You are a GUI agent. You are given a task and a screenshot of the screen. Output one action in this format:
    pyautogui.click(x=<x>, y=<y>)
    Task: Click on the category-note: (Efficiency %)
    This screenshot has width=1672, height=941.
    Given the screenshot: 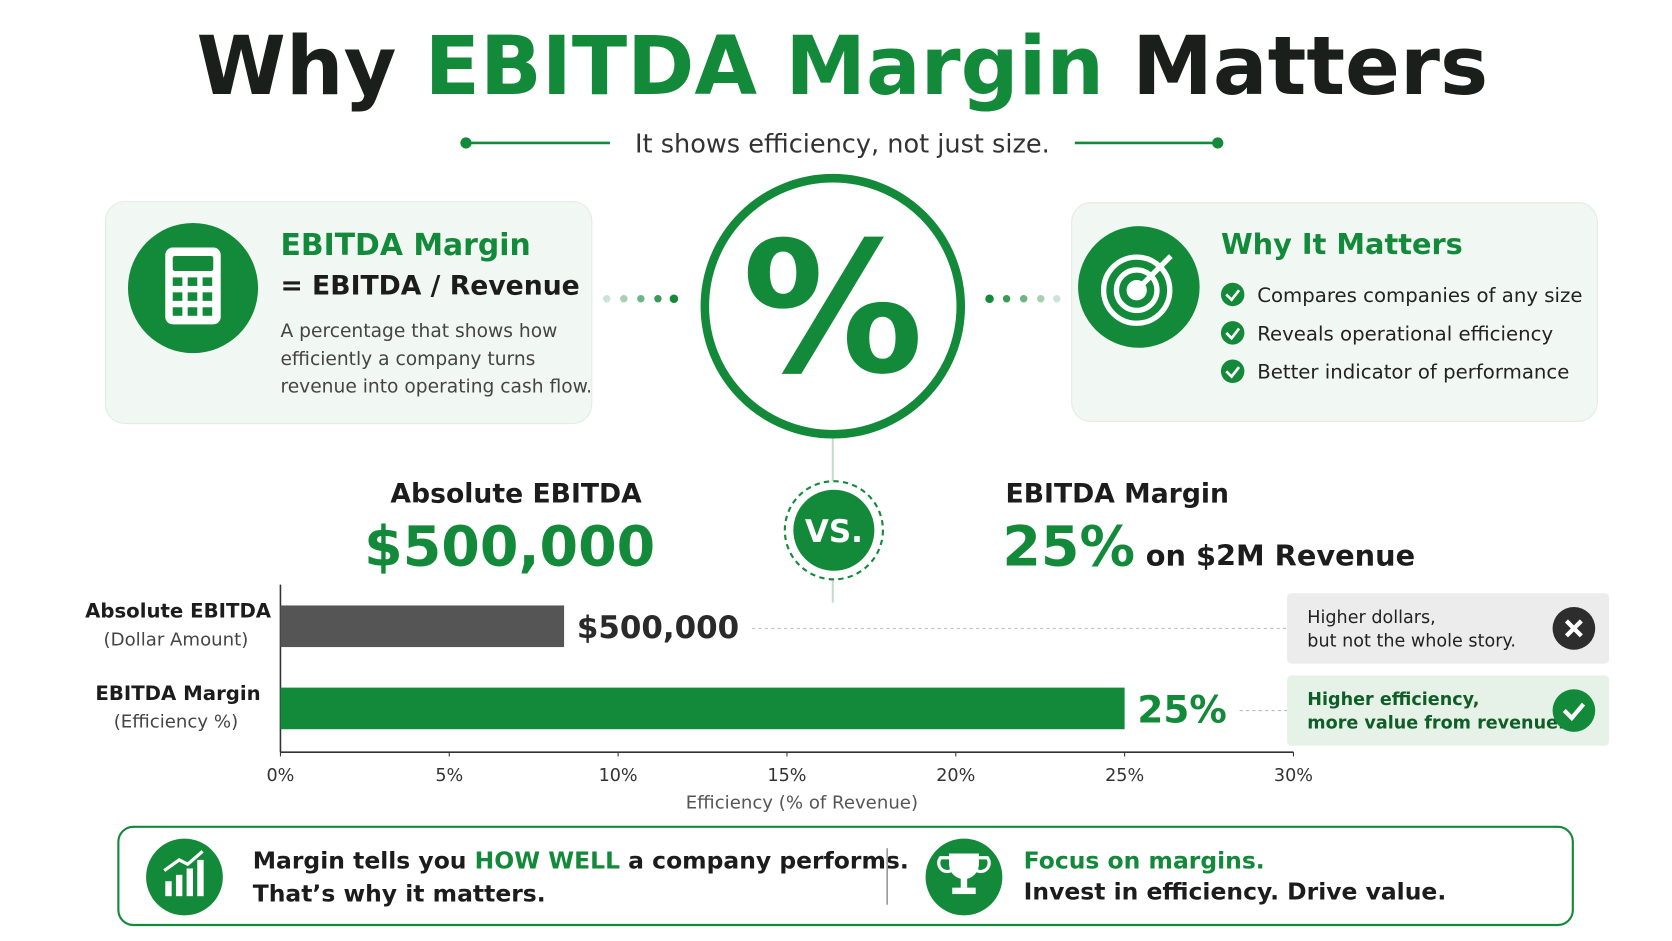 What is the action you would take?
    pyautogui.click(x=176, y=722)
    